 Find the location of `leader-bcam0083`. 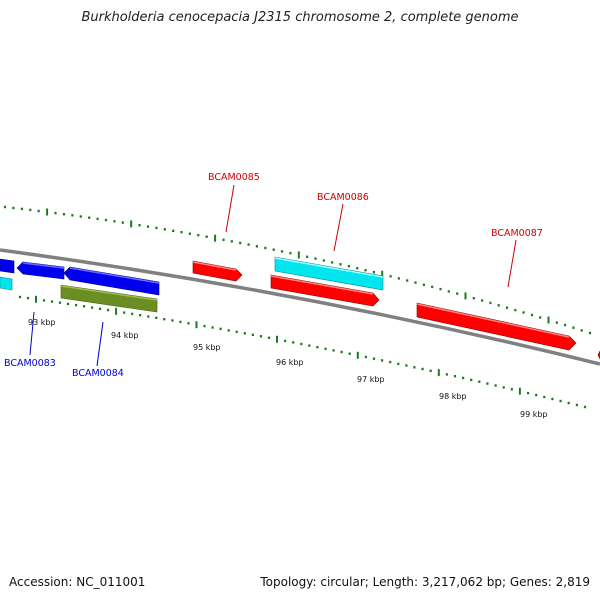

leader-bcam0083 is located at coordinates (32, 333).